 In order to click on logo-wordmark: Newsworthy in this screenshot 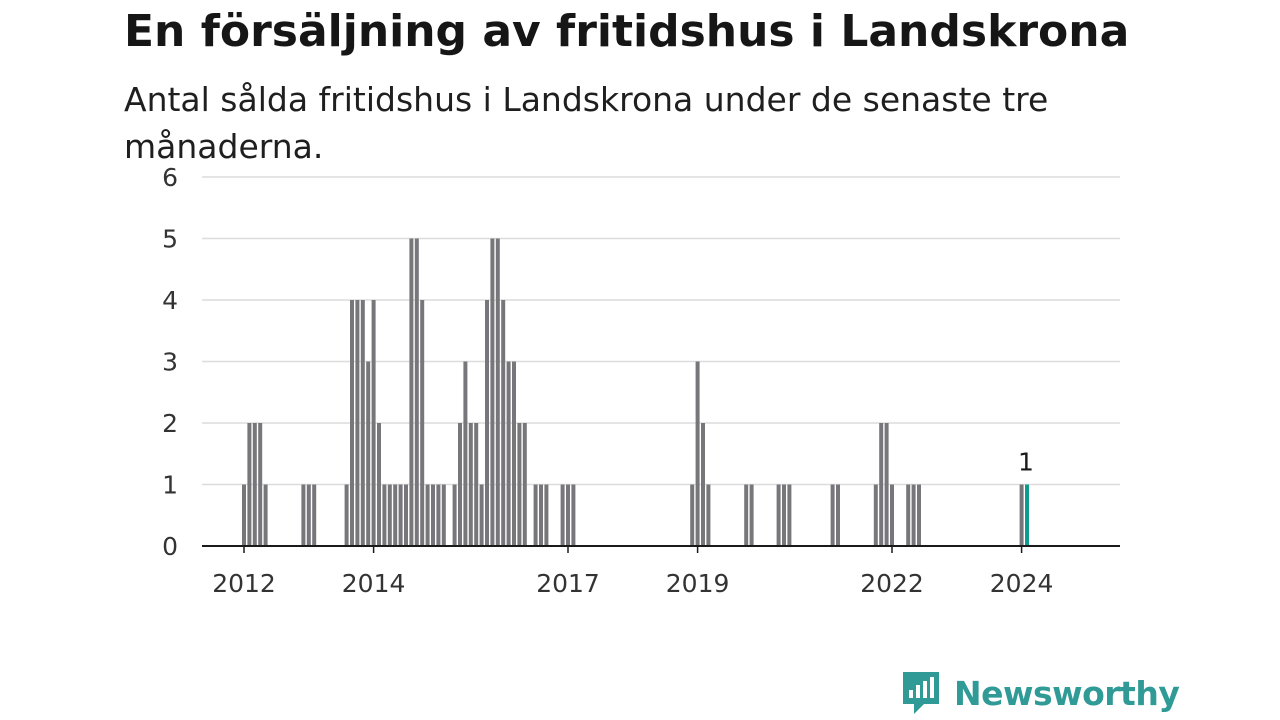, I will do `click(1067, 693)`.